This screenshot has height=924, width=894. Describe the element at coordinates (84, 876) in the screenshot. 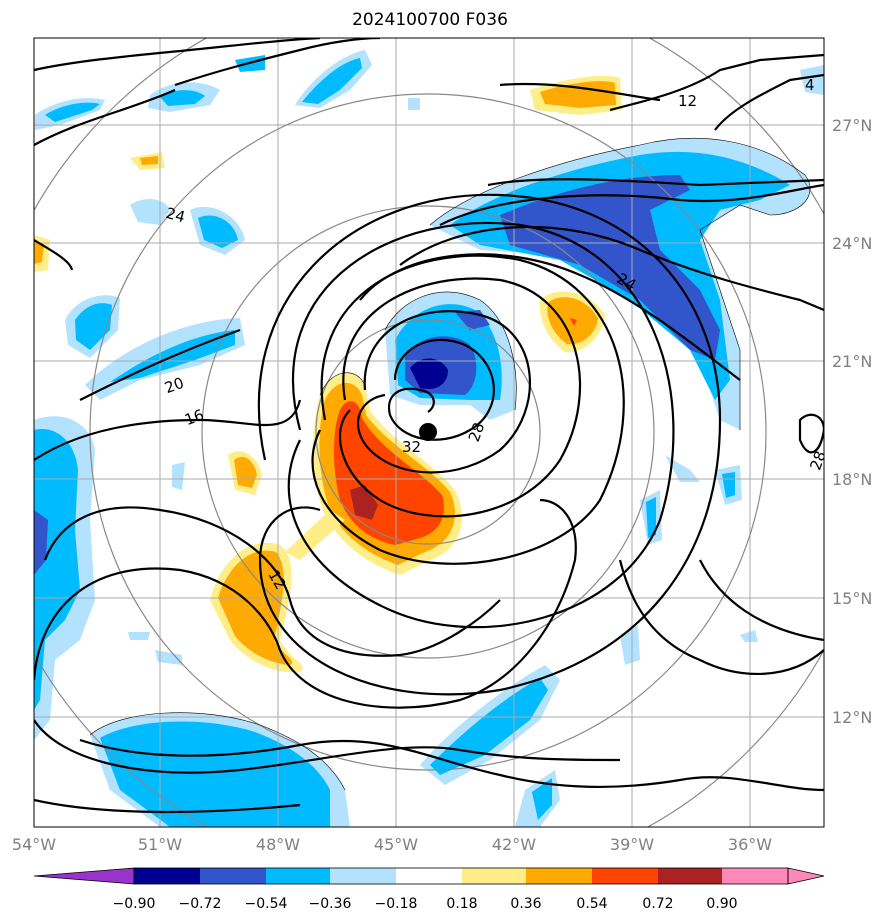

I see `colorbar-min-extend` at that location.